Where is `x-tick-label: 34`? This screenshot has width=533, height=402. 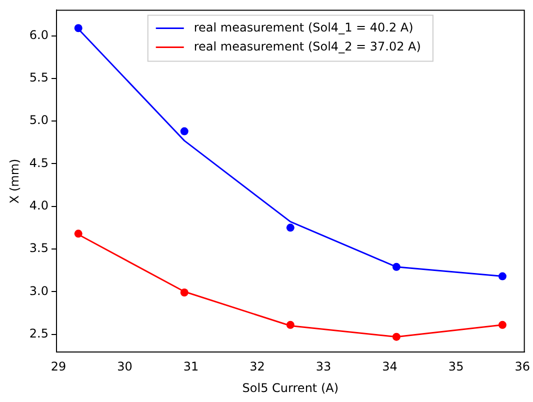 x-tick-label: 34 is located at coordinates (390, 367).